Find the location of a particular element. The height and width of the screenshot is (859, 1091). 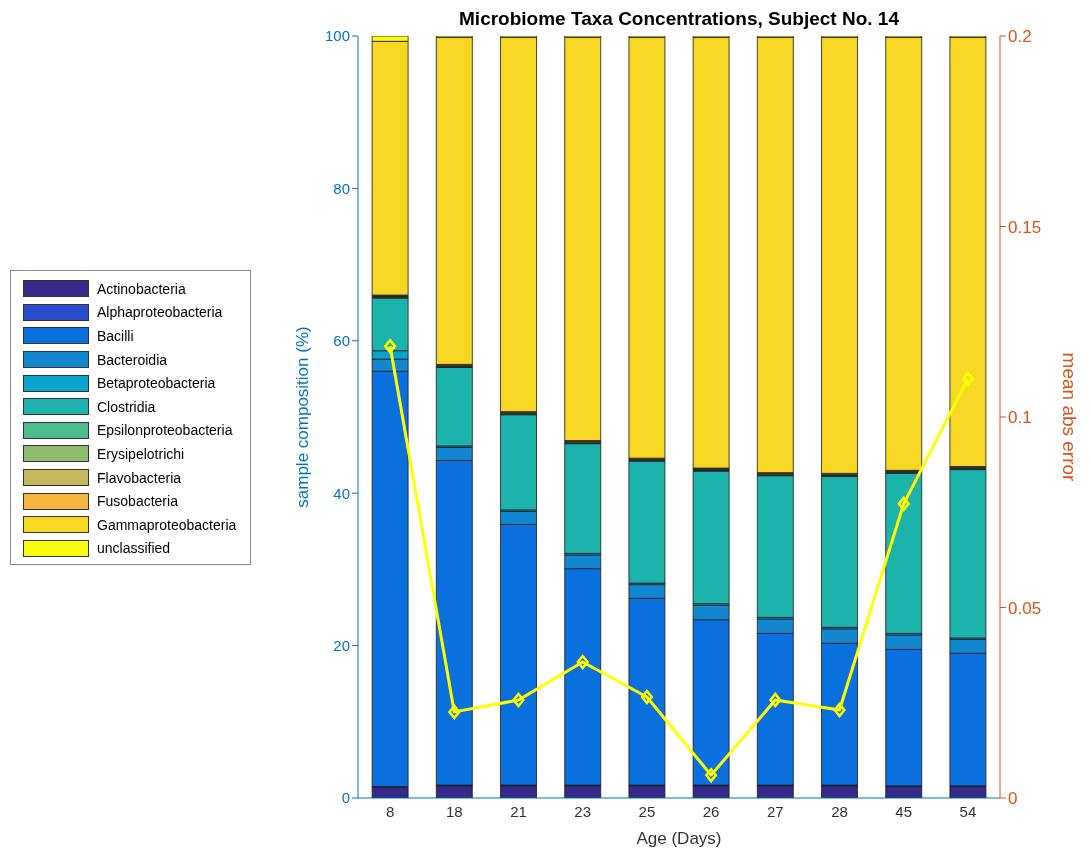

y-axis-title: sample composition (%) is located at coordinates (303, 417).